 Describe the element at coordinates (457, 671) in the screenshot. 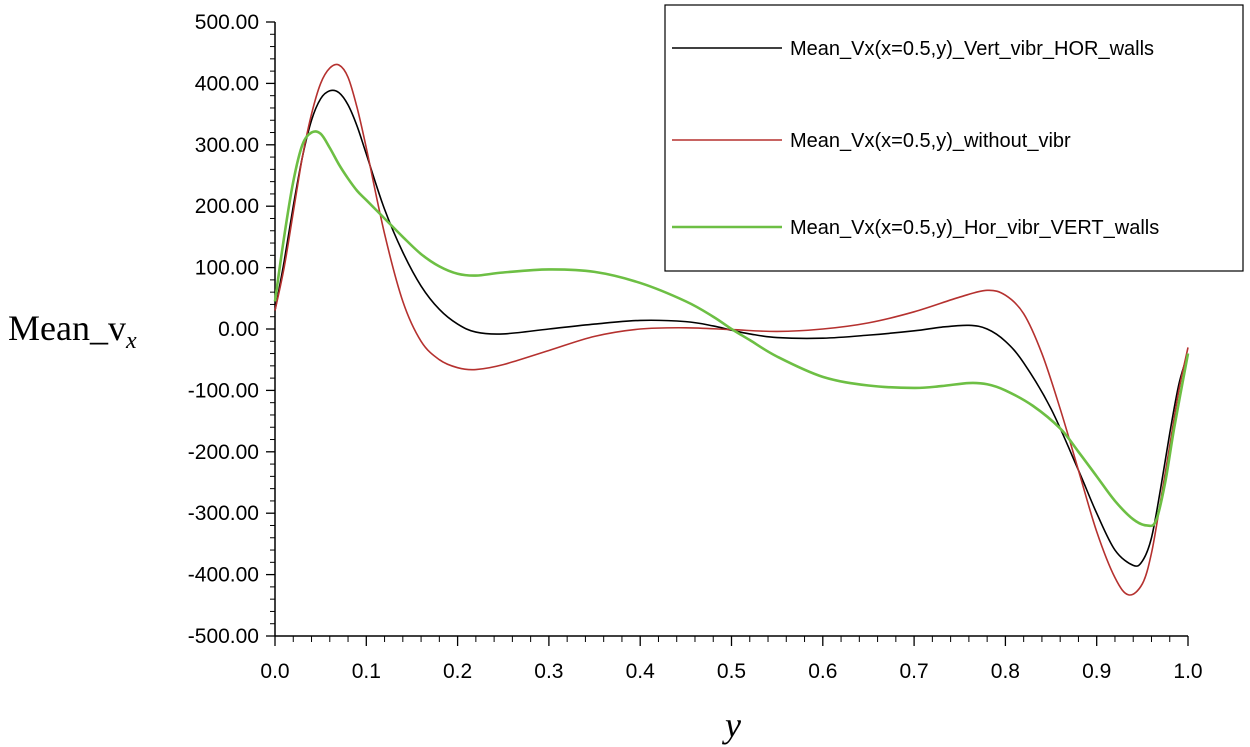

I see `x-tick-label: 0.2` at that location.